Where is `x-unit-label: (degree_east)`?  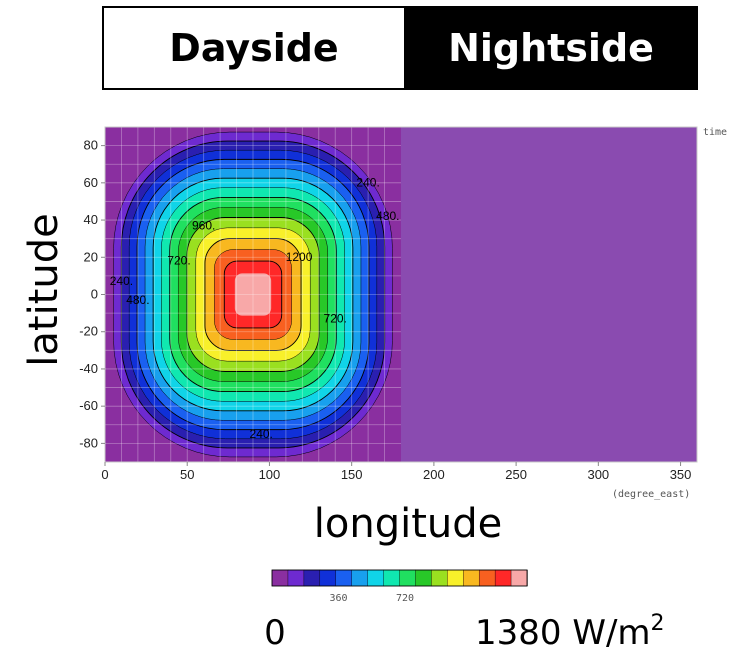
x-unit-label: (degree_east) is located at coordinates (651, 494).